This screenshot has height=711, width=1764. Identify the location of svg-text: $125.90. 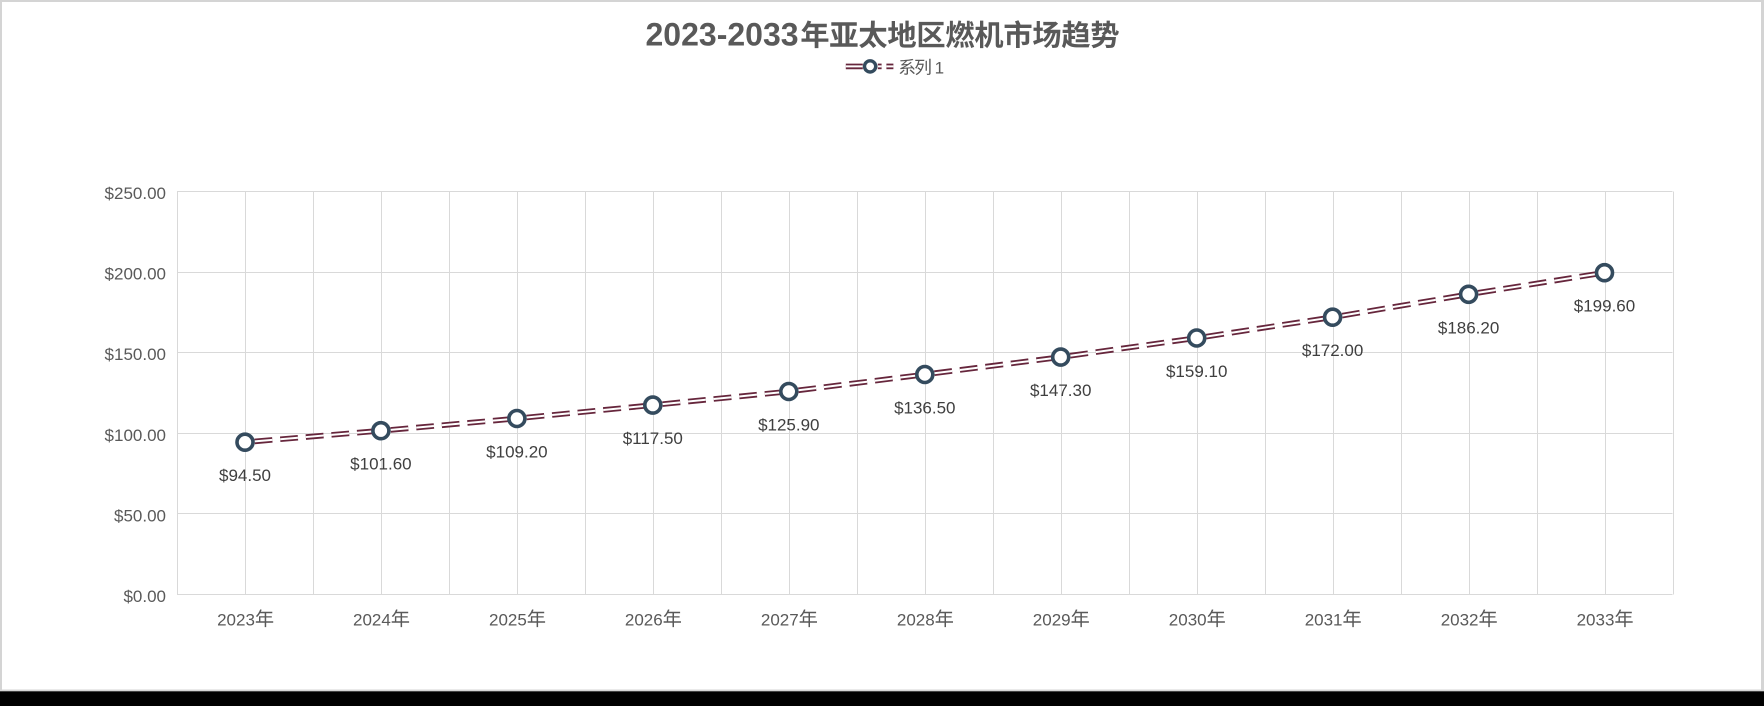
(788, 425).